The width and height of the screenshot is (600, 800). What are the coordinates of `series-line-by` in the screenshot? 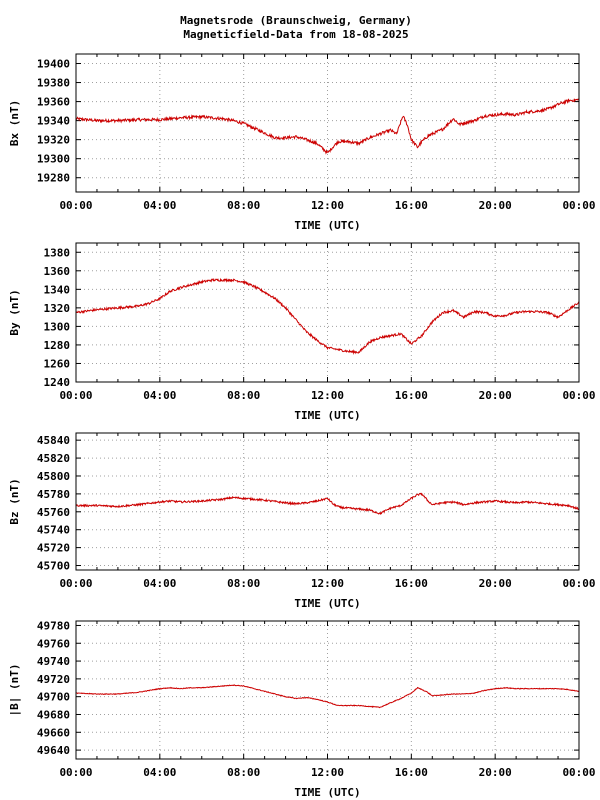 It's located at (327, 316).